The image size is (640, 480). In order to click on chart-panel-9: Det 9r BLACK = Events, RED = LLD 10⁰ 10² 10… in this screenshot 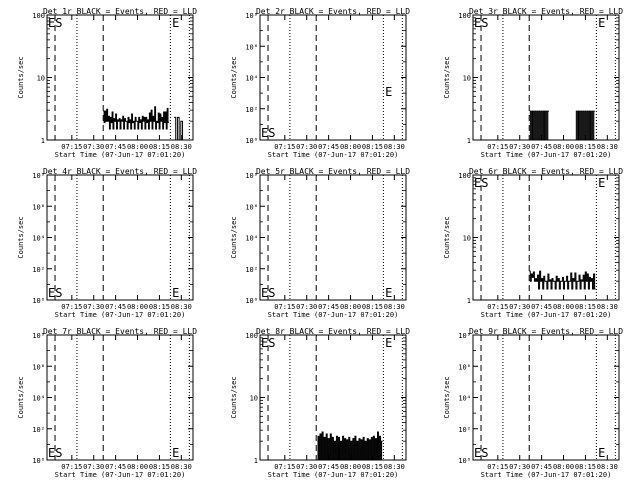, I will do `click(533, 403)`.